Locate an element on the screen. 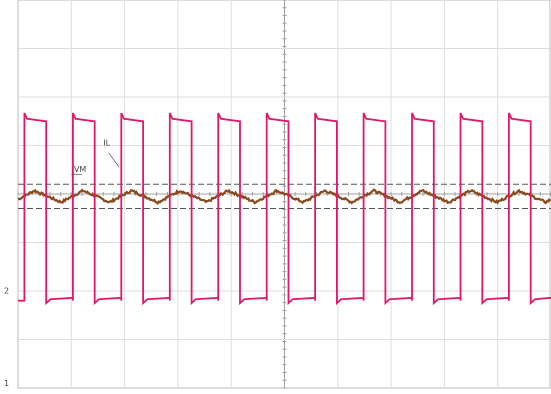 This screenshot has height=394, width=551. channel-marker: 2 is located at coordinates (6, 290).